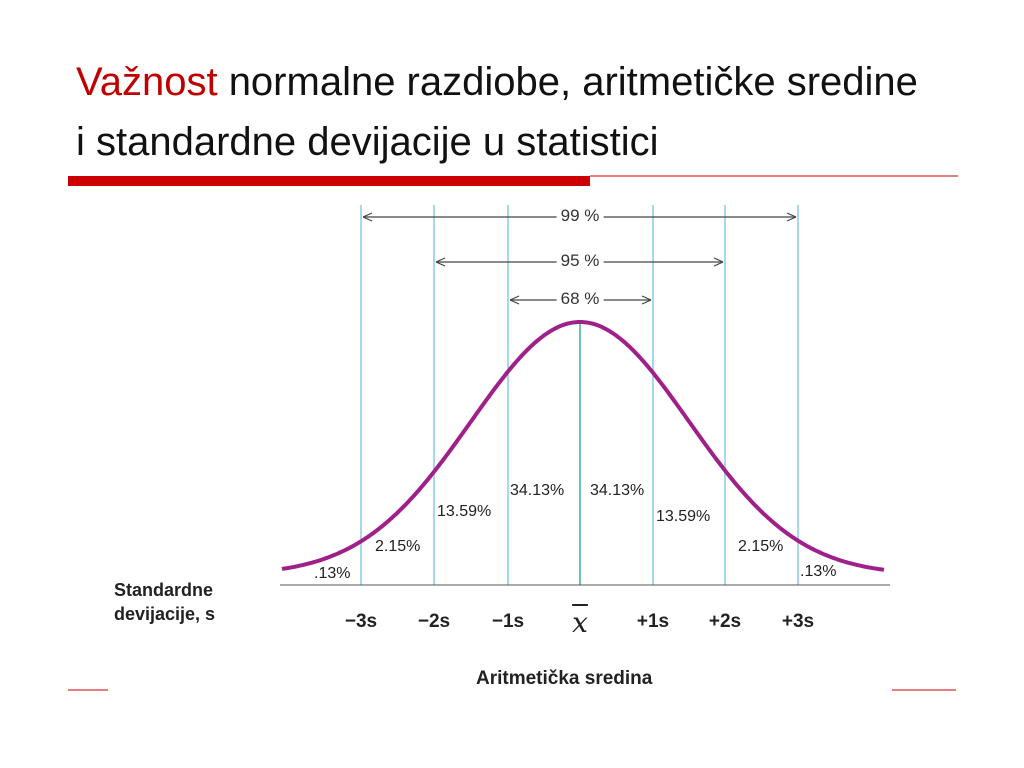 This screenshot has width=1024, height=768. Describe the element at coordinates (653, 621) in the screenshot. I see `axis-tick: +1s` at that location.